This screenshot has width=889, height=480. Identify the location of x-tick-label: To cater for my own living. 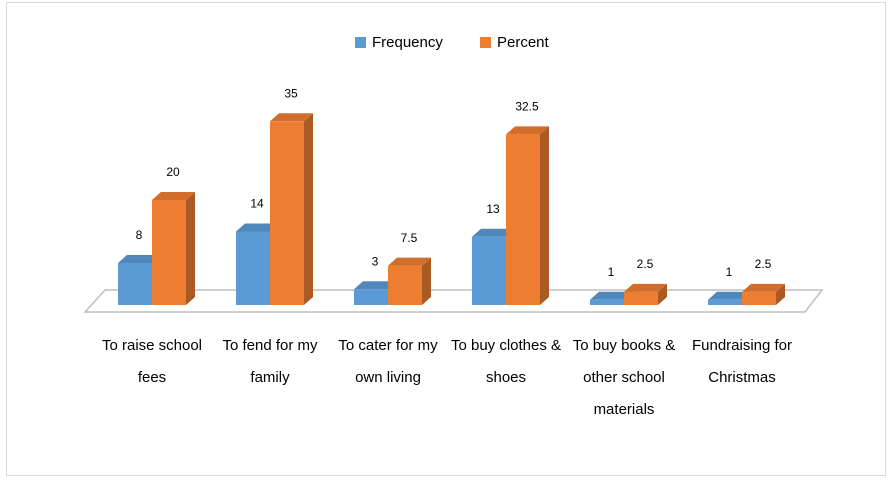
(388, 361).